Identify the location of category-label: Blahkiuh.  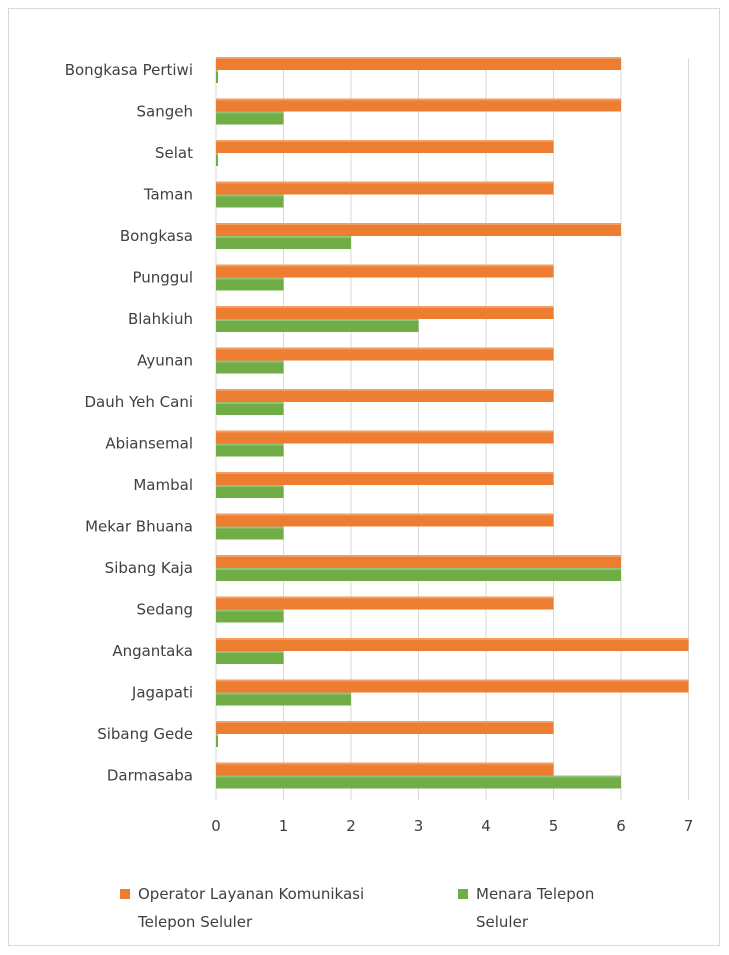
(160, 319).